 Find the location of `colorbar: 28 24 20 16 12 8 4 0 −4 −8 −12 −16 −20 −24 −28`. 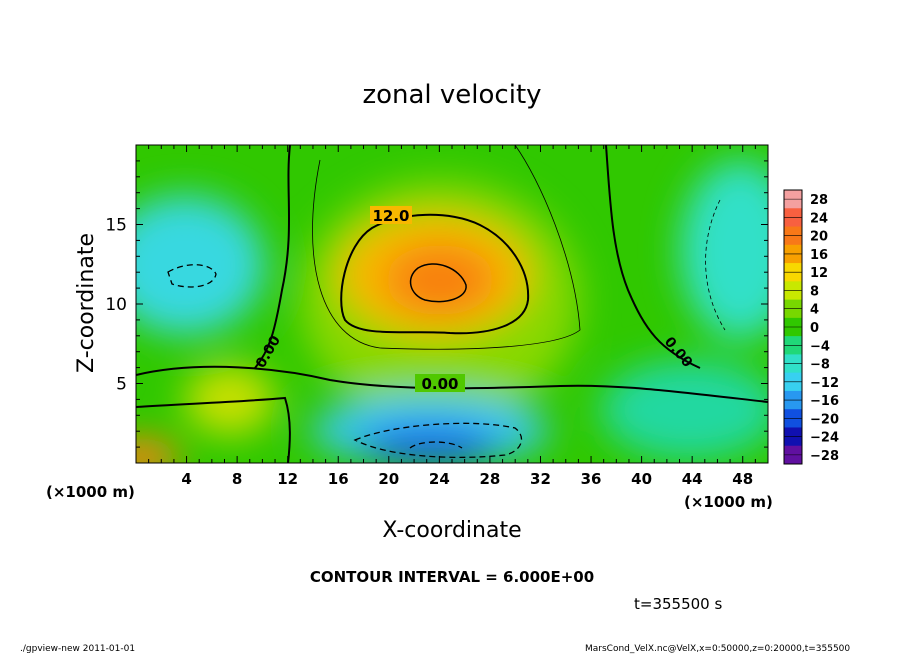

colorbar: 28 24 20 16 12 8 4 0 −4 −8 −12 −16 −20 −24 −28 is located at coordinates (811, 327).